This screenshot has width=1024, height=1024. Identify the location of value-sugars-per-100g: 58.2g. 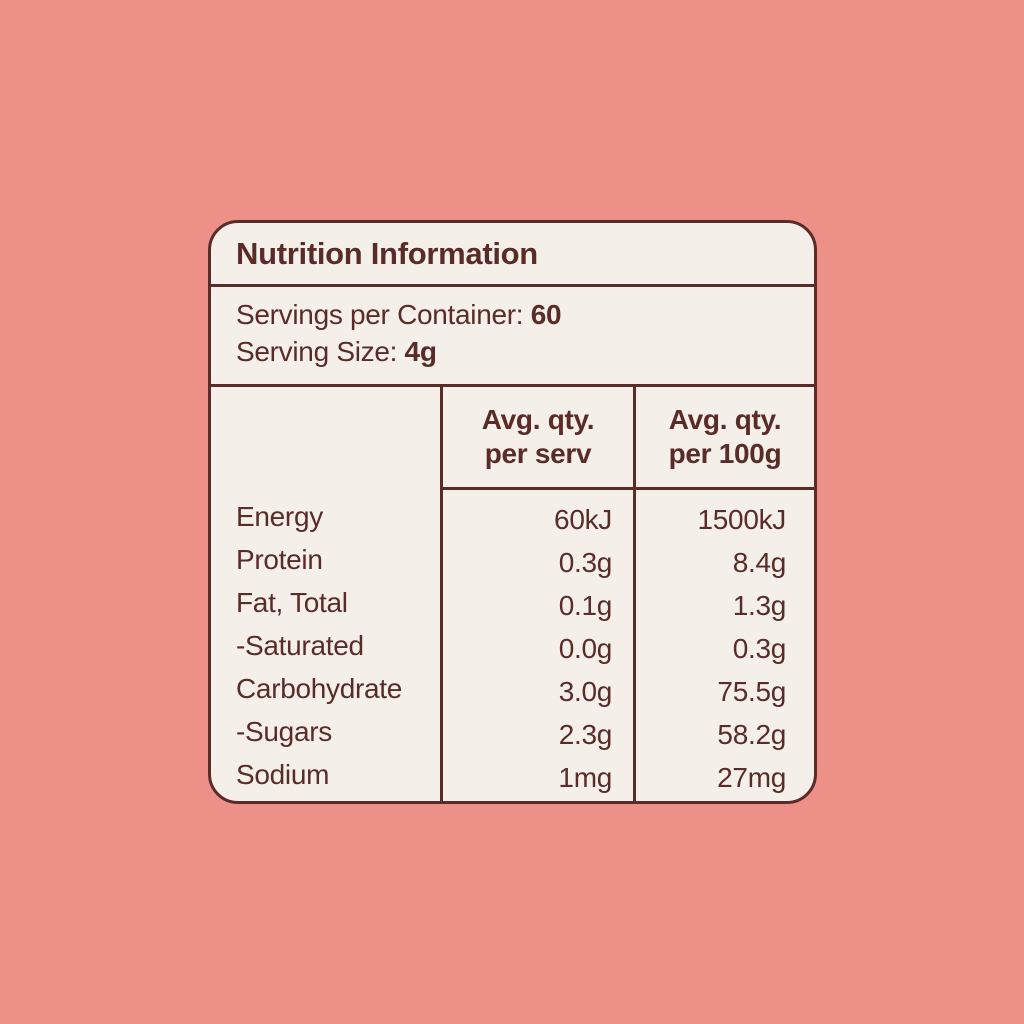
(751, 734).